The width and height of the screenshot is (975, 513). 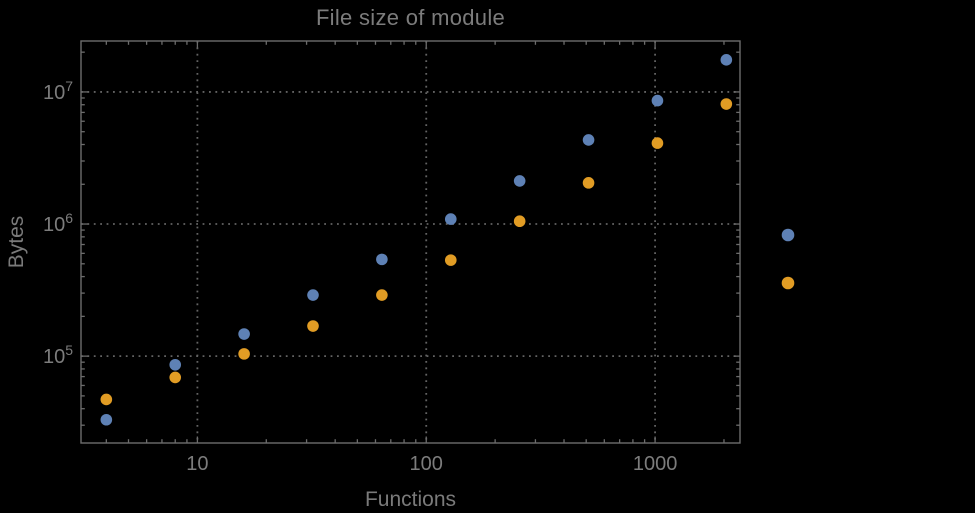 What do you see at coordinates (58, 91) in the screenshot?
I see `y-tick-label: 10⁷` at bounding box center [58, 91].